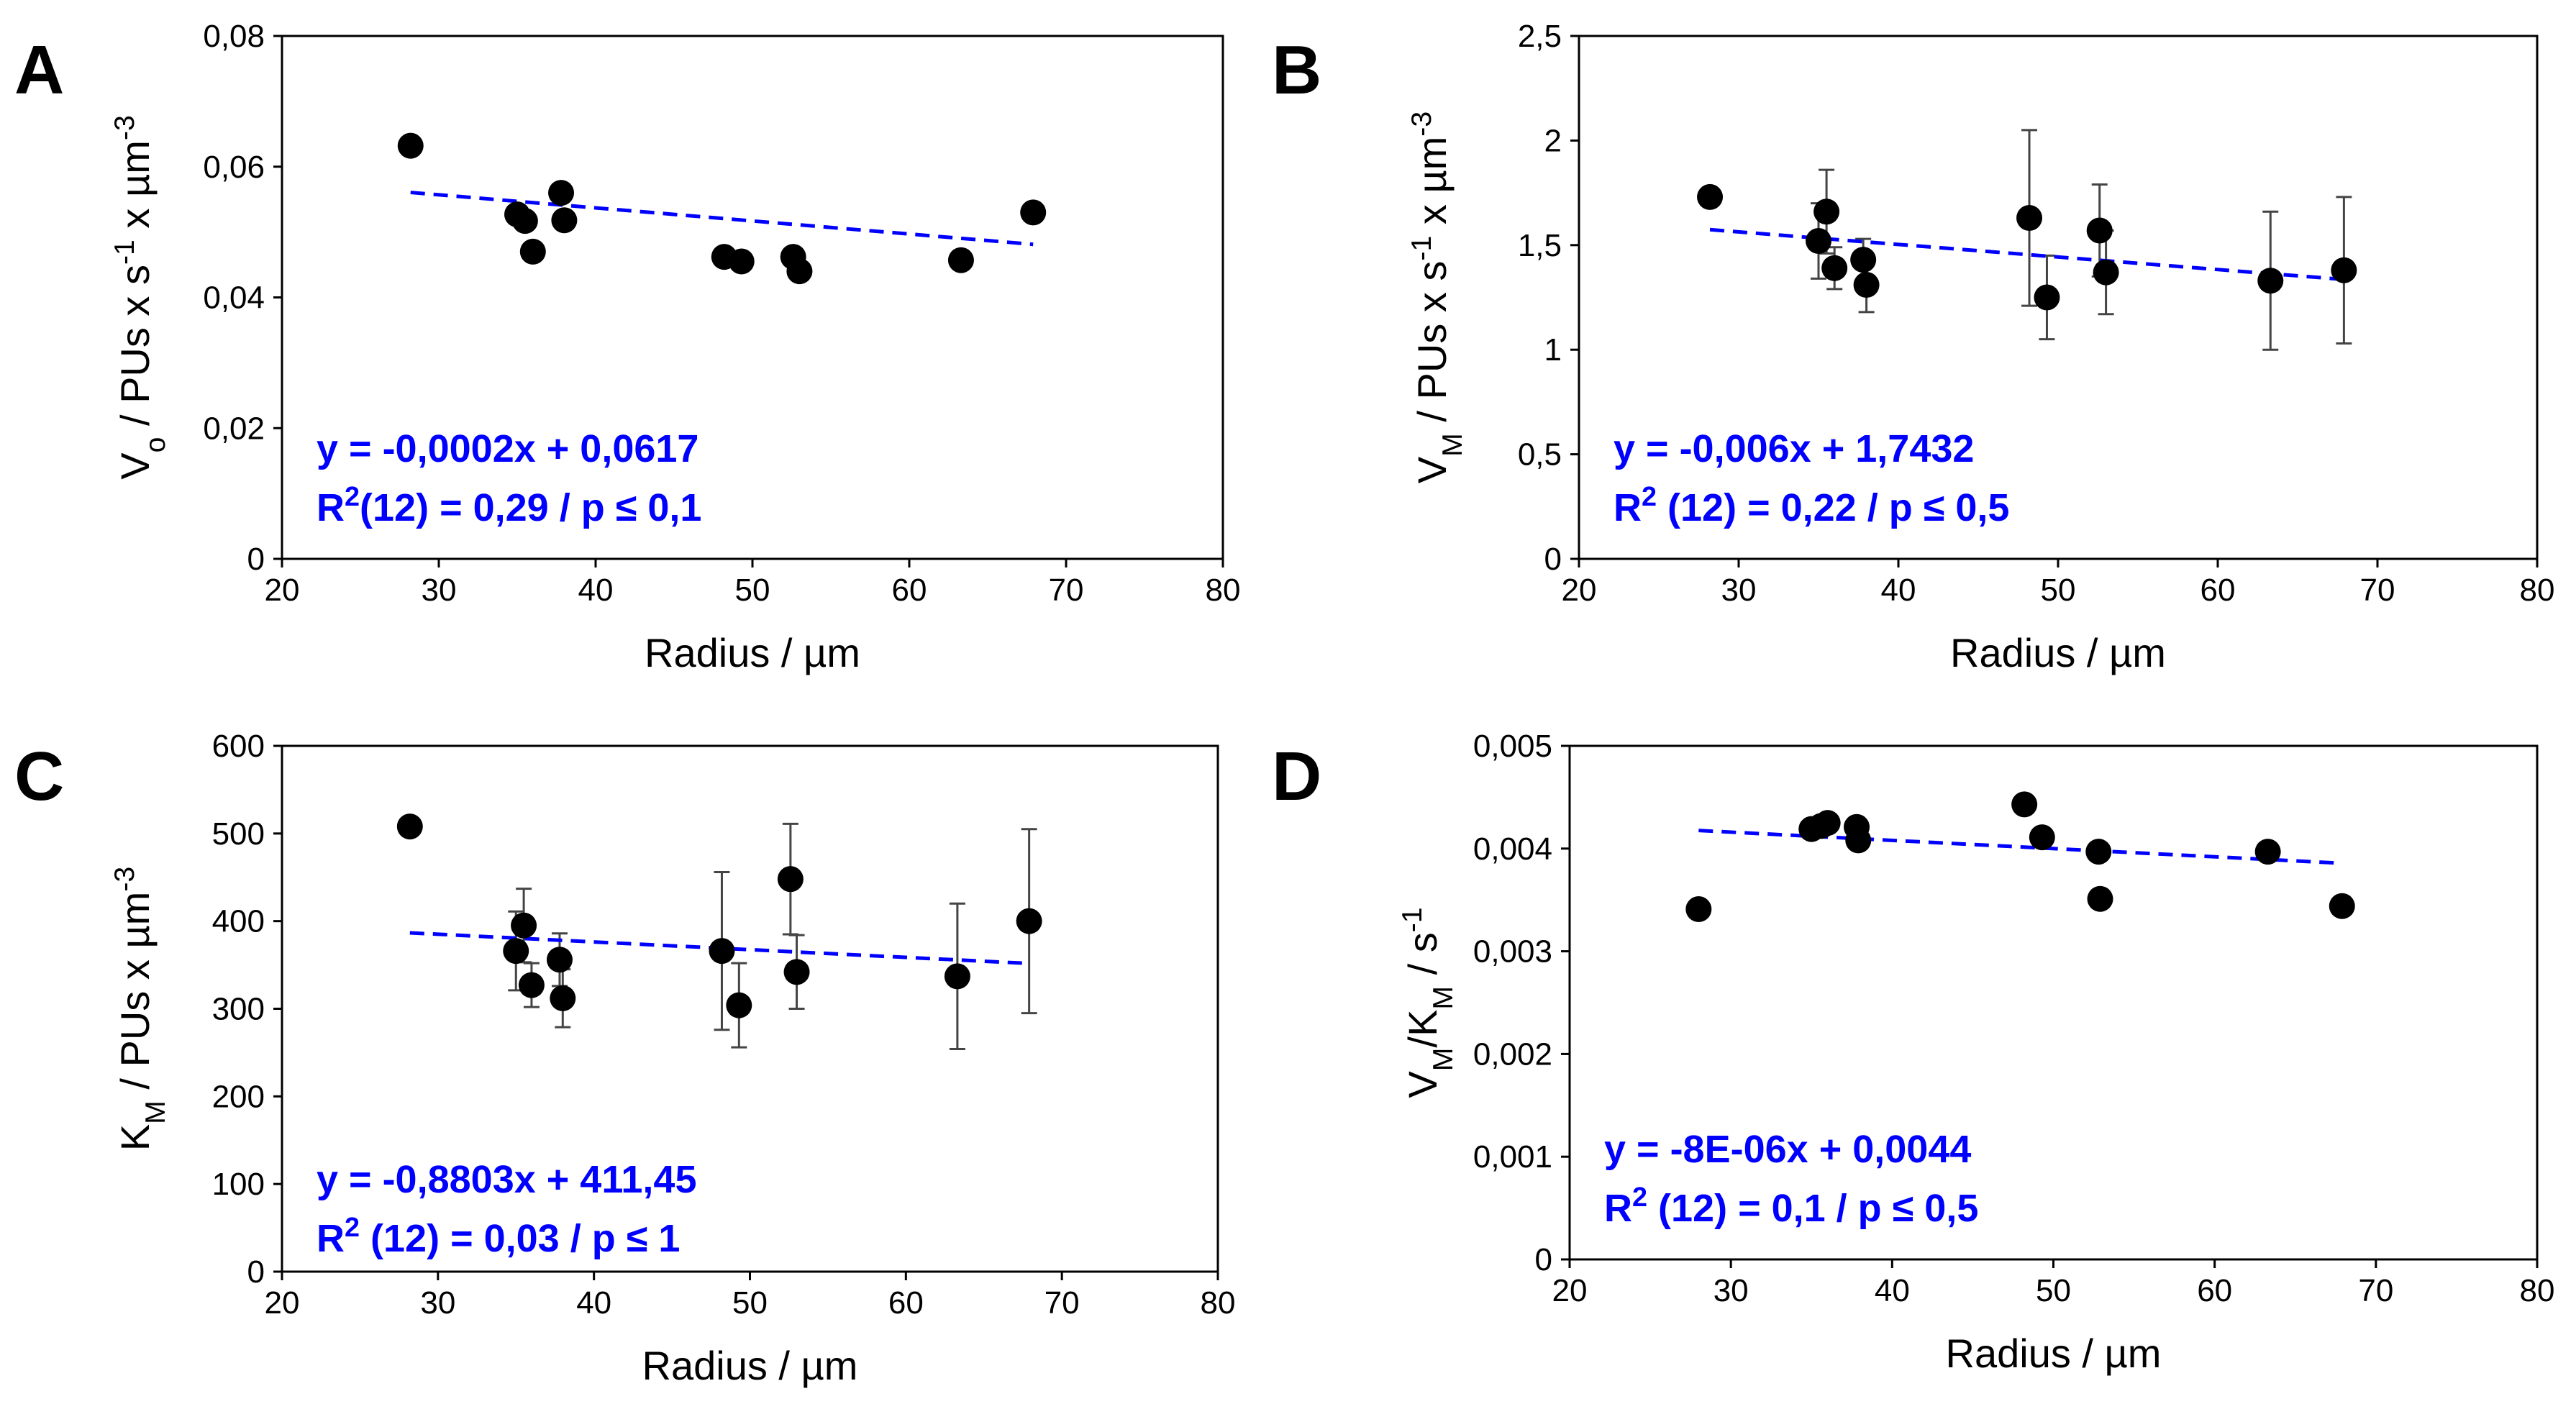  I want to click on y-tick-label: 0,08, so click(234, 36).